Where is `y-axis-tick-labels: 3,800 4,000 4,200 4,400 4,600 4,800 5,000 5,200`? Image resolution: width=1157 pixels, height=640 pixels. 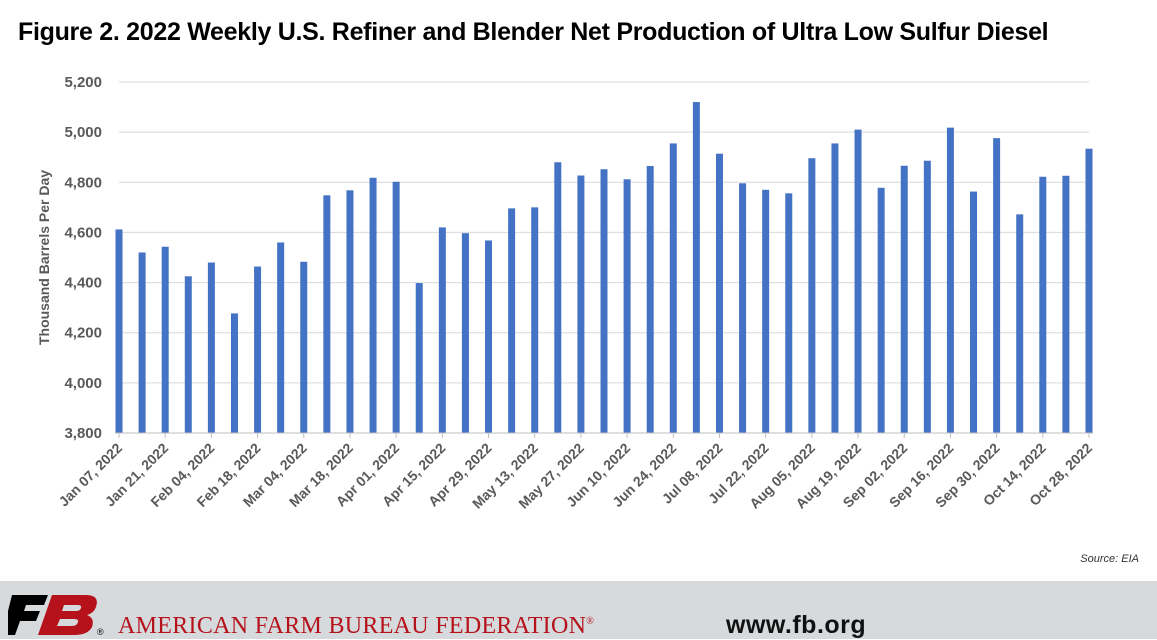
y-axis-tick-labels: 3,800 4,000 4,200 4,400 4,600 4,800 5,000 5,200 is located at coordinates (83, 258).